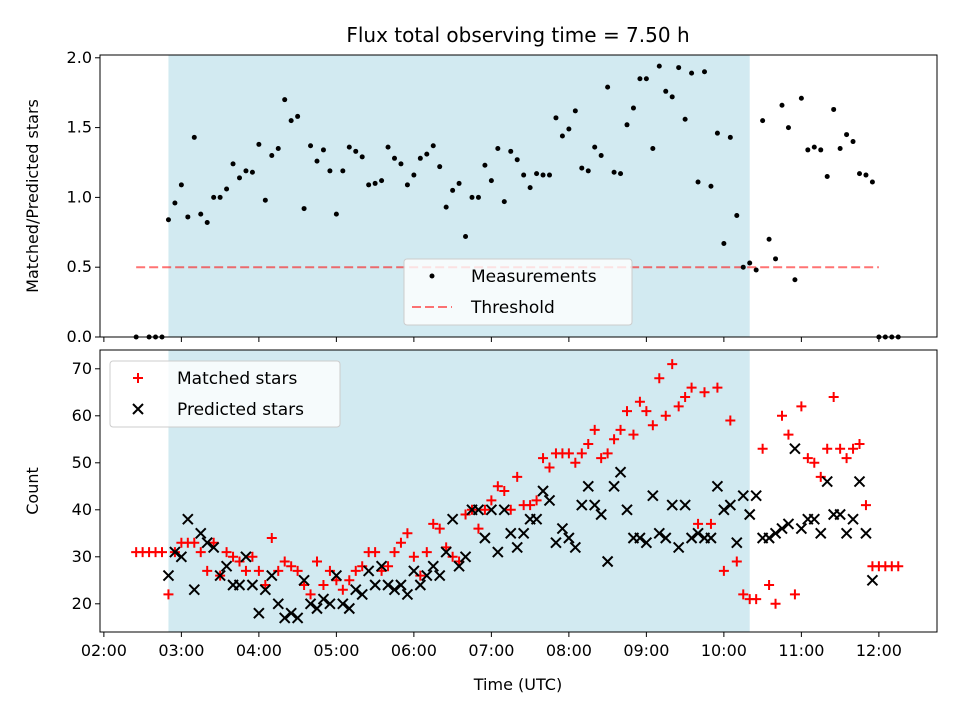  Describe the element at coordinates (534, 277) in the screenshot. I see `legend-label: Measurements` at that location.